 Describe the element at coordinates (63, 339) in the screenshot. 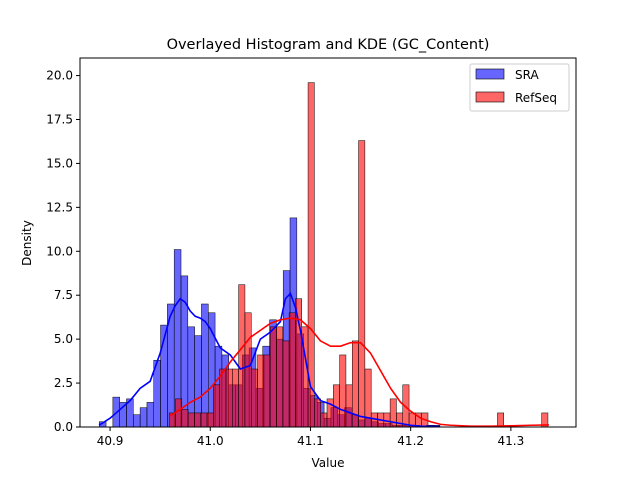

I see `y-tick-label: 5.0` at that location.